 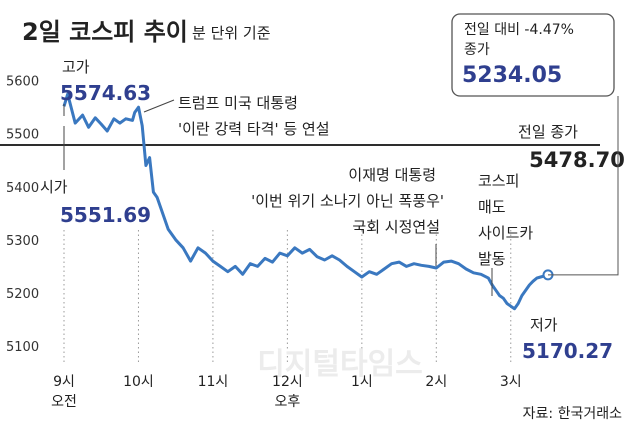 What do you see at coordinates (392, 175) in the screenshot?
I see `lee-line1: 이재명 대통령` at bounding box center [392, 175].